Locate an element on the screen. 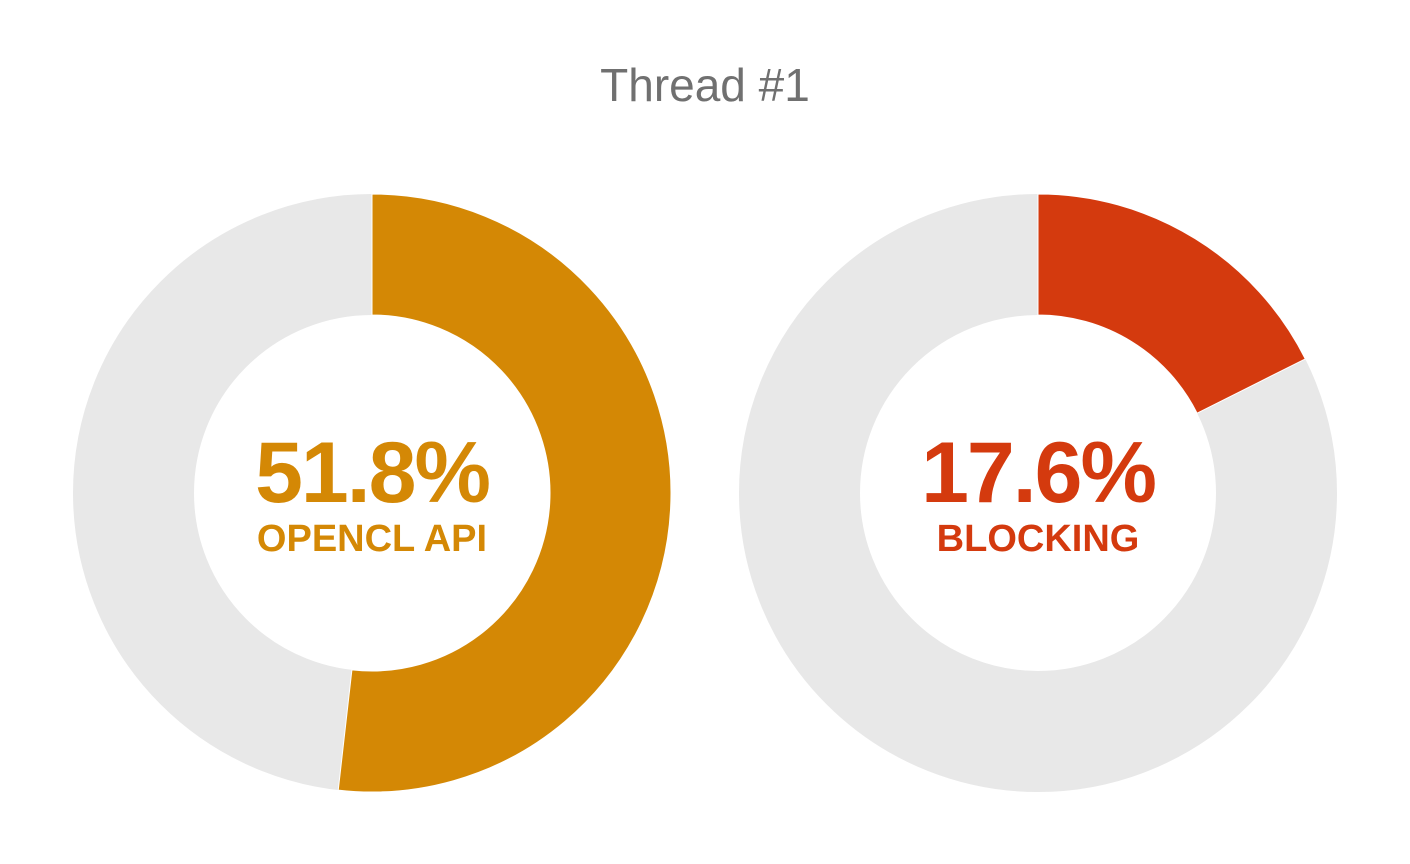 The width and height of the screenshot is (1410, 864). donut-center-label-opencl: 51.8% OPENCL API is located at coordinates (372, 494).